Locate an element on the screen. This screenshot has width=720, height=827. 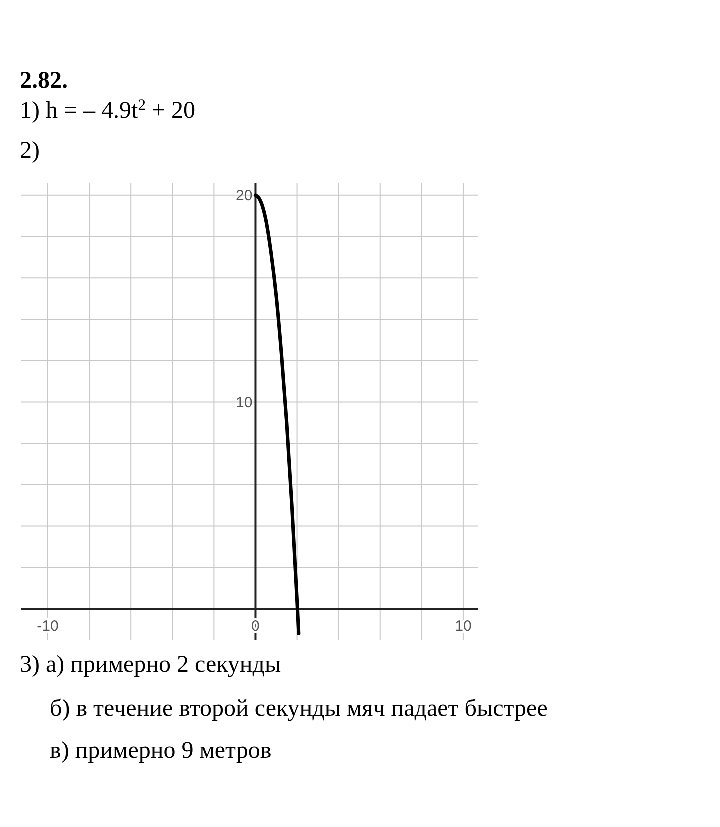
text: в) примерно 9 метров is located at coordinates (161, 751).